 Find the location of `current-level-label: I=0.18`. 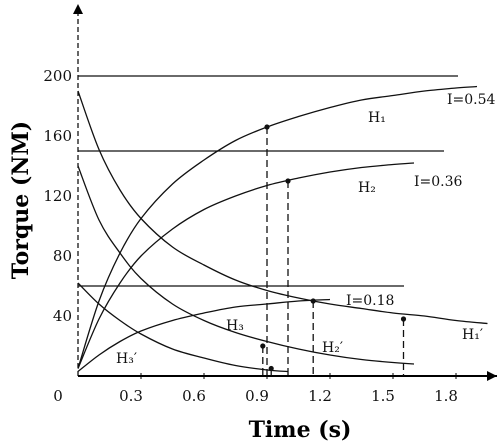

current-level-label: I=0.18 is located at coordinates (370, 301).